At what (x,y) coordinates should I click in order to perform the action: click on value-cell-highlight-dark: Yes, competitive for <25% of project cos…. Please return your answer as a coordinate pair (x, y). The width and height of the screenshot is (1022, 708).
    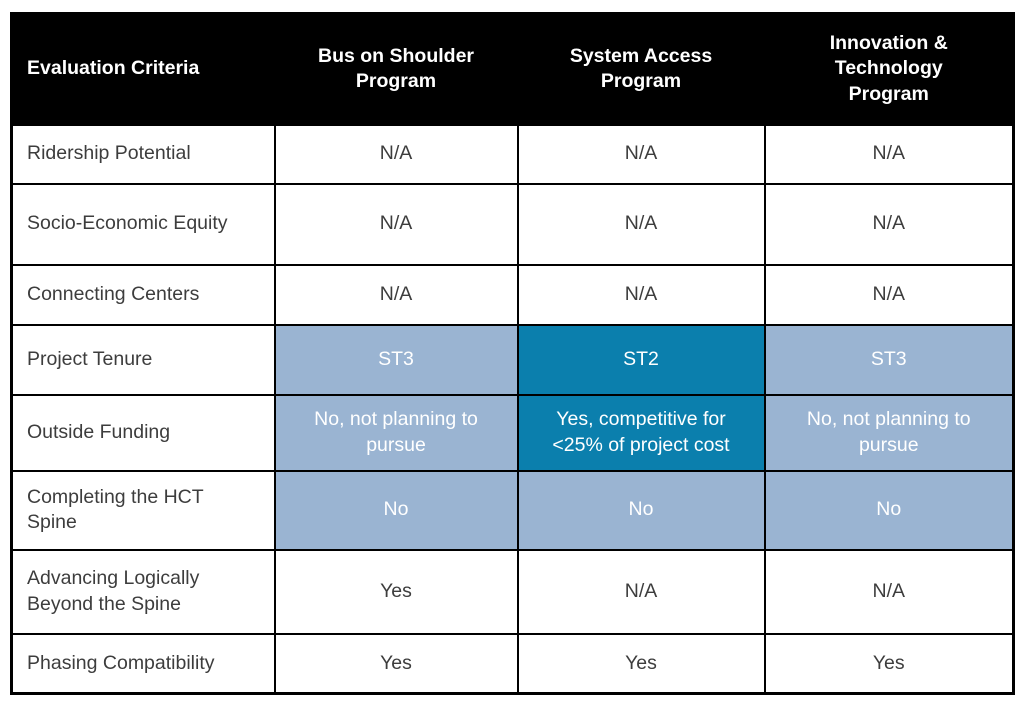
    Looking at the image, I should click on (641, 432).